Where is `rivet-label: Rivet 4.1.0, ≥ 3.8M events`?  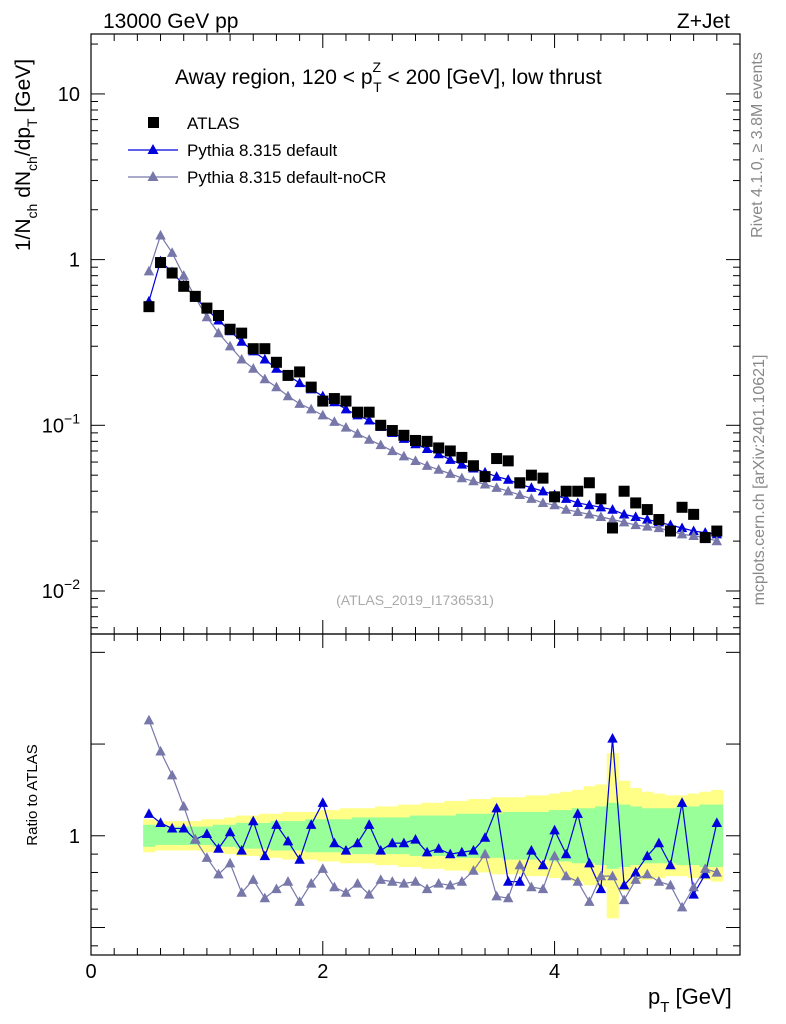 rivet-label: Rivet 4.1.0, ≥ 3.8M events is located at coordinates (757, 145).